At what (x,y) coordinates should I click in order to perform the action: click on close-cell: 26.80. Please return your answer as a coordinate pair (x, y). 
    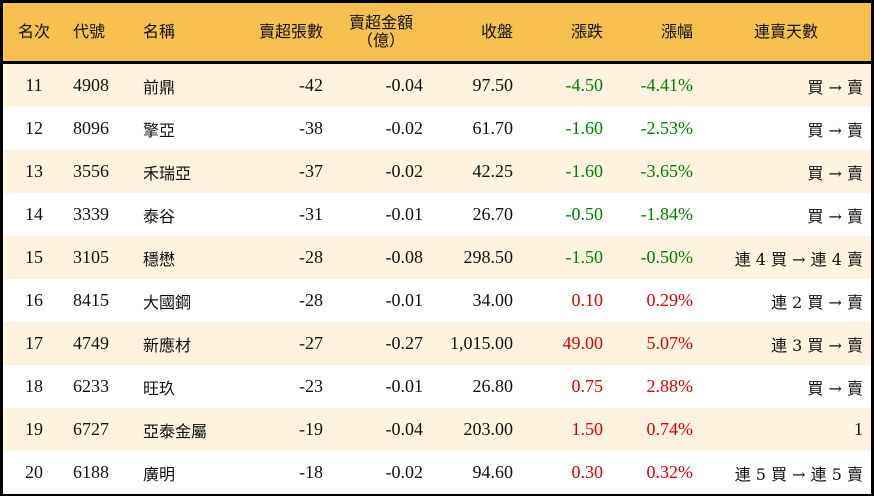
    Looking at the image, I should click on (476, 386).